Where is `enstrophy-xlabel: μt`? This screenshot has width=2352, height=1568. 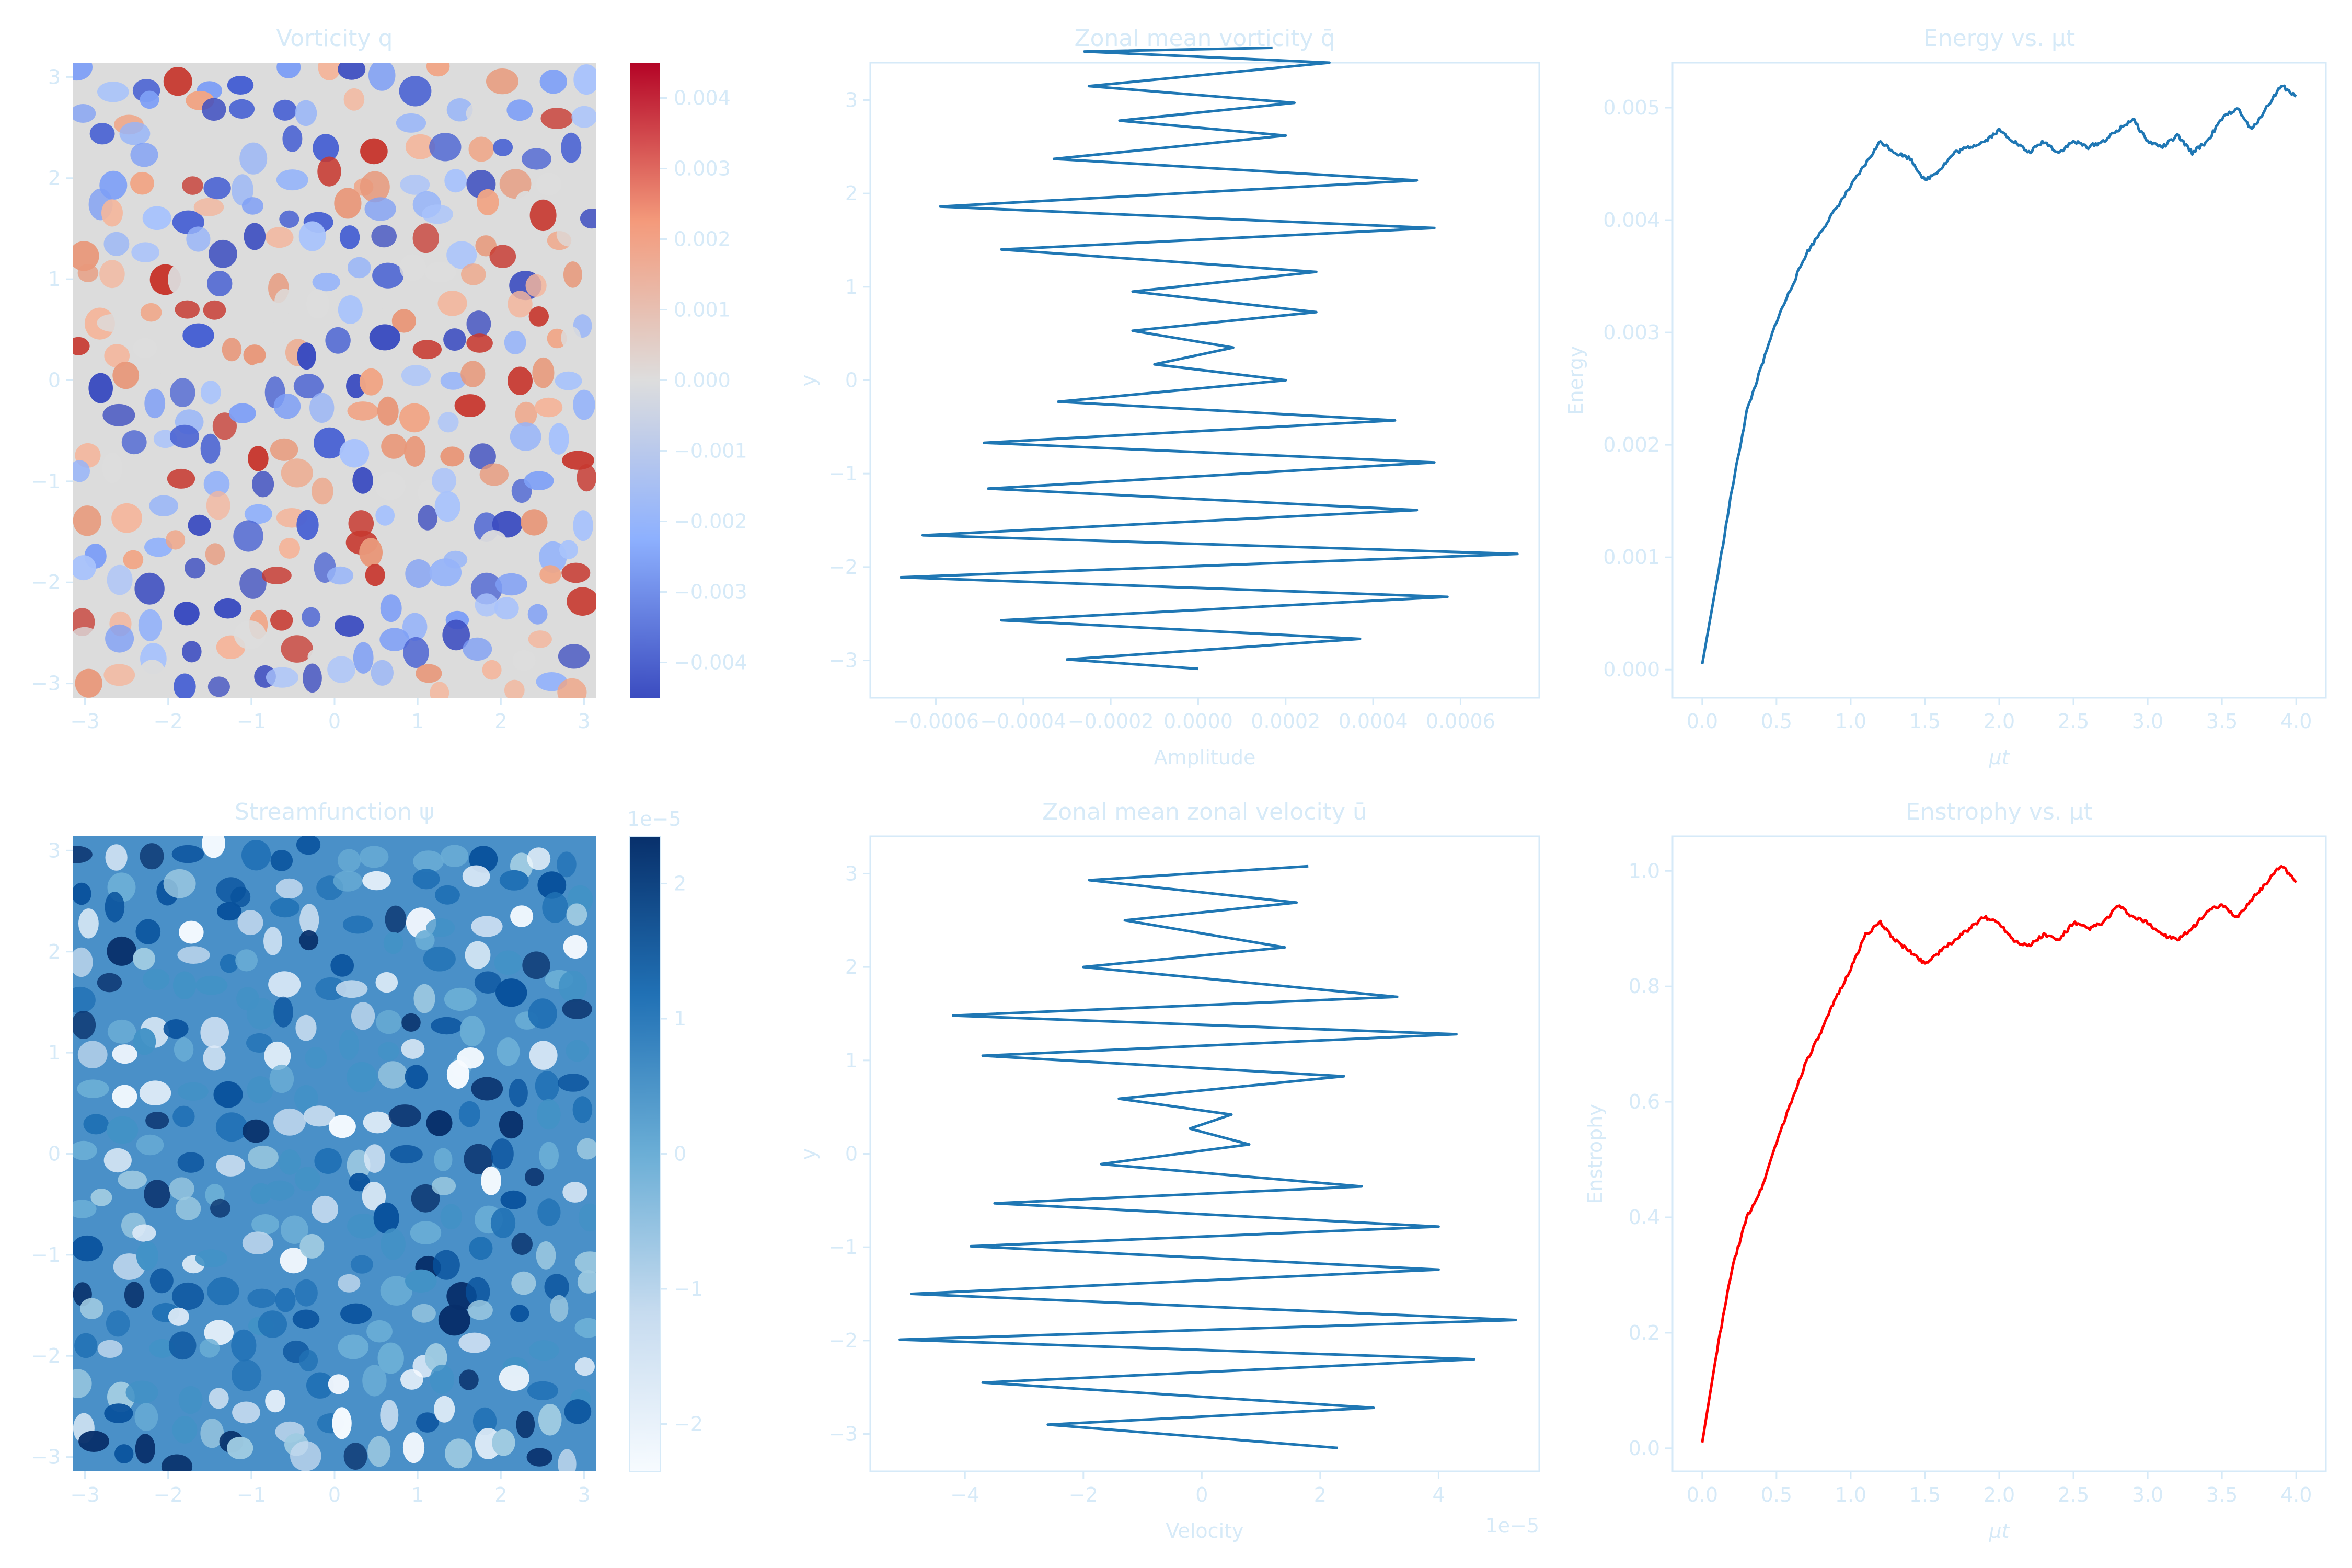 enstrophy-xlabel: μt is located at coordinates (1999, 1530).